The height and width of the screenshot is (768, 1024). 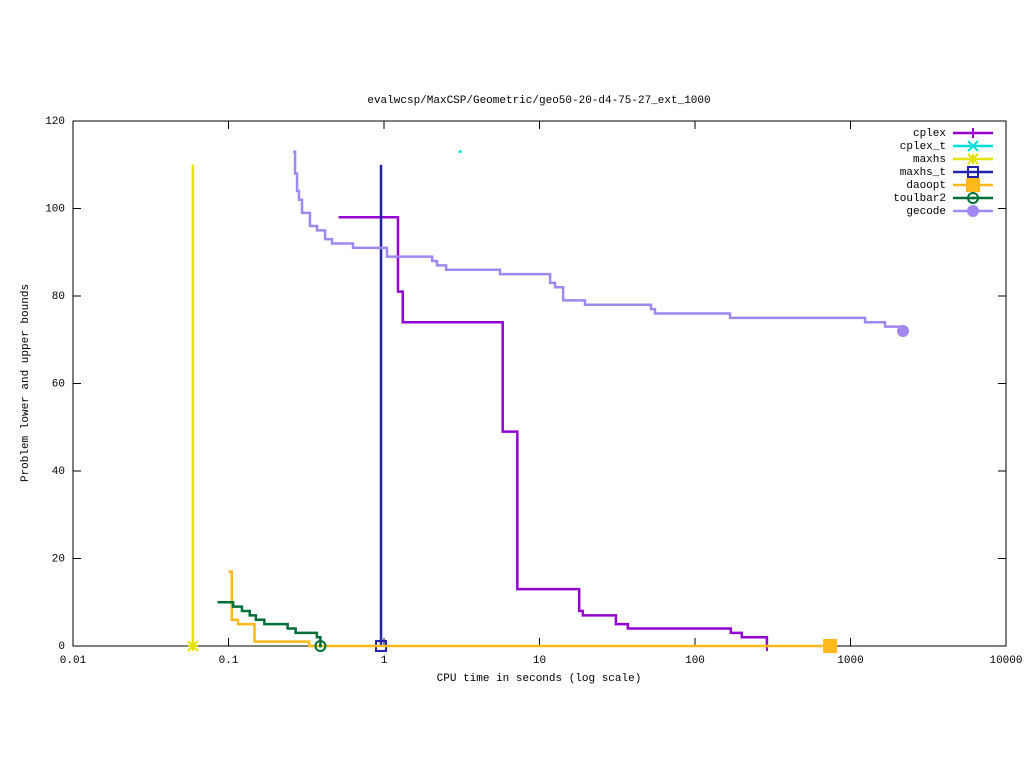 I want to click on legend-label: daoopt, so click(x=926, y=186).